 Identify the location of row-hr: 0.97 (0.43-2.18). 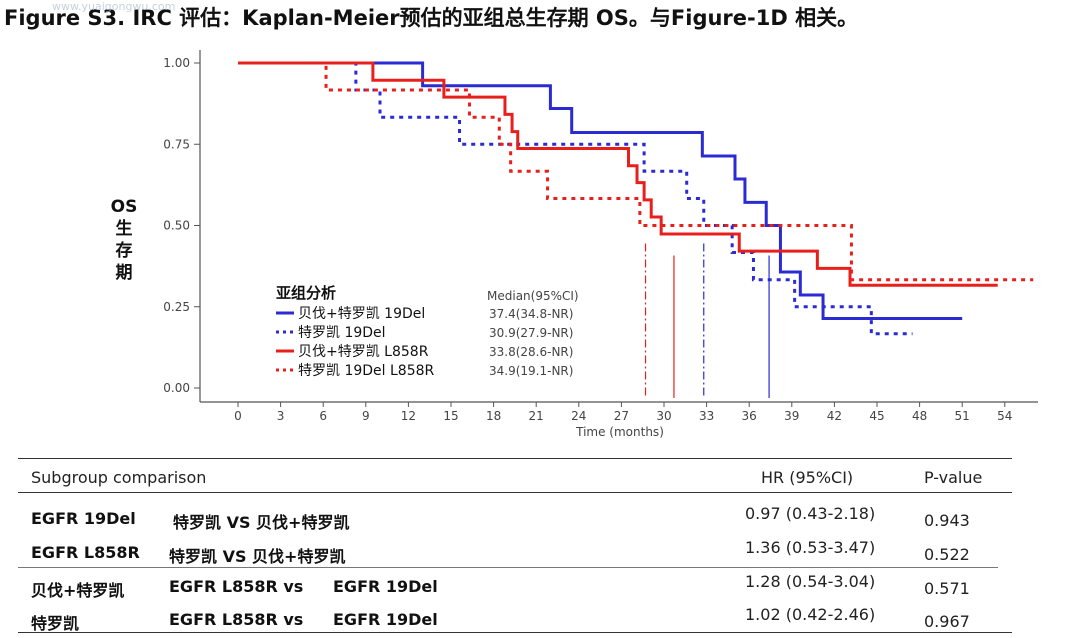
(810, 513).